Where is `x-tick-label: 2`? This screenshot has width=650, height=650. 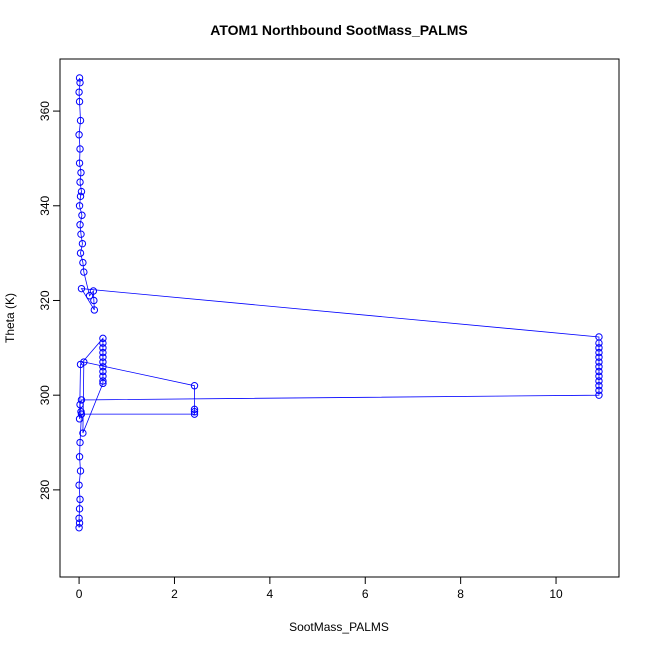
x-tick-label: 2 is located at coordinates (174, 594).